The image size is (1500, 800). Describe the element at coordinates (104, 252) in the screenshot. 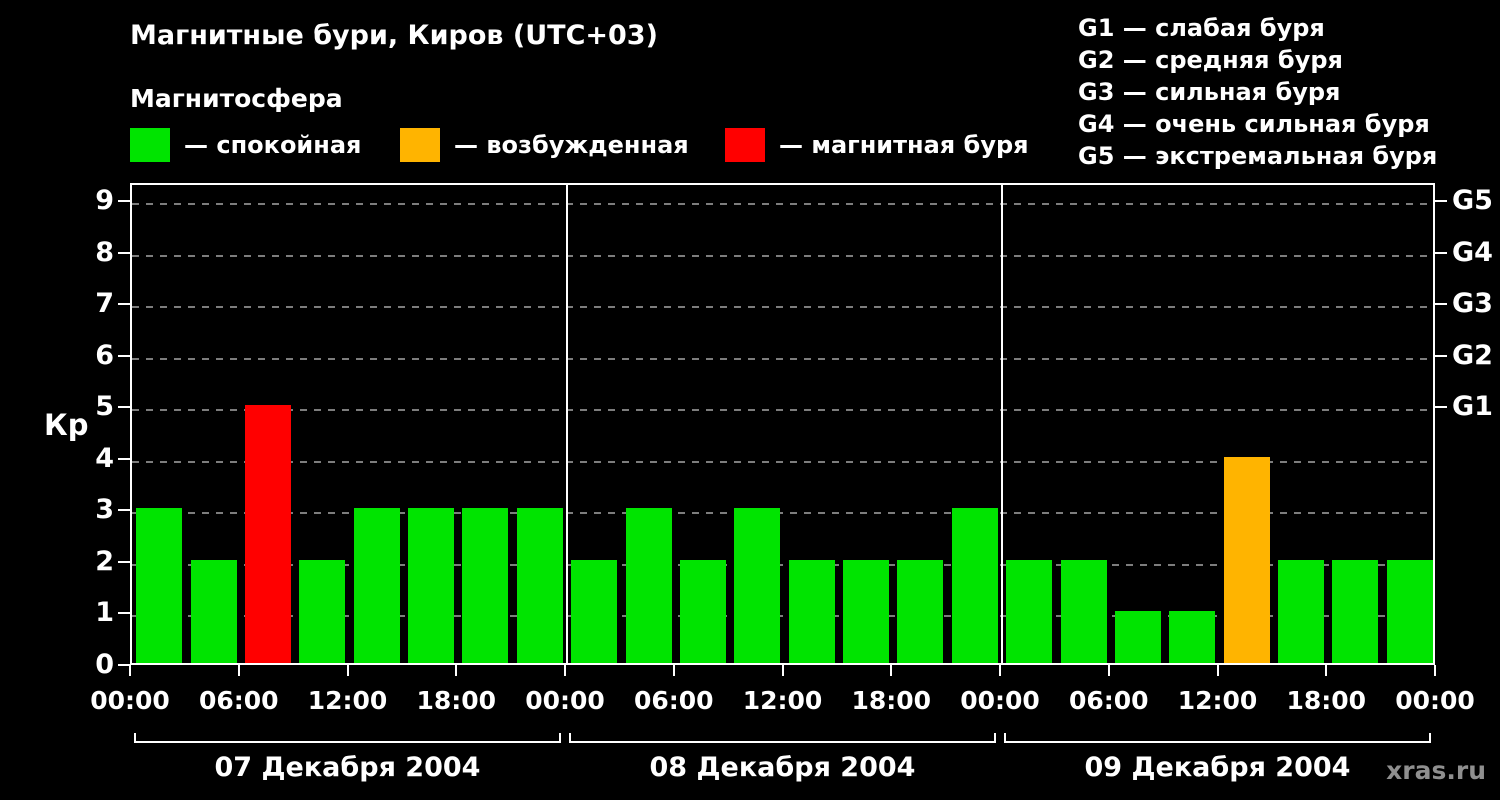

I see `y-tick-label: 8` at that location.